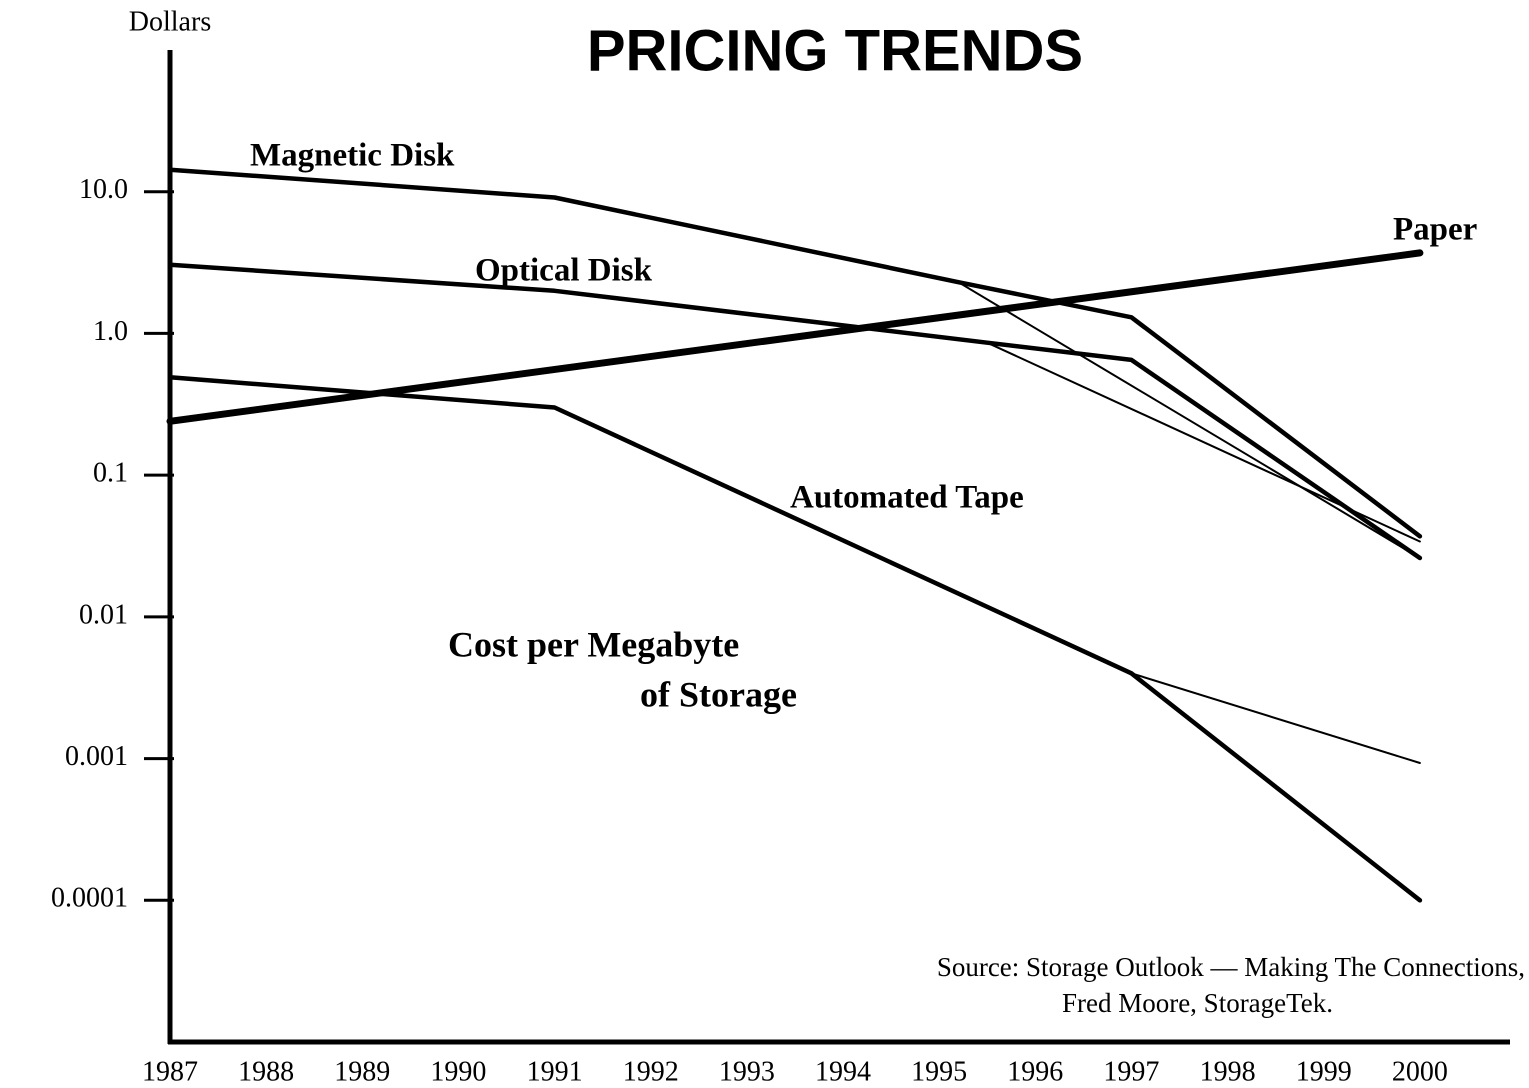  What do you see at coordinates (352, 156) in the screenshot?
I see `series-label: Magnetic Disk` at bounding box center [352, 156].